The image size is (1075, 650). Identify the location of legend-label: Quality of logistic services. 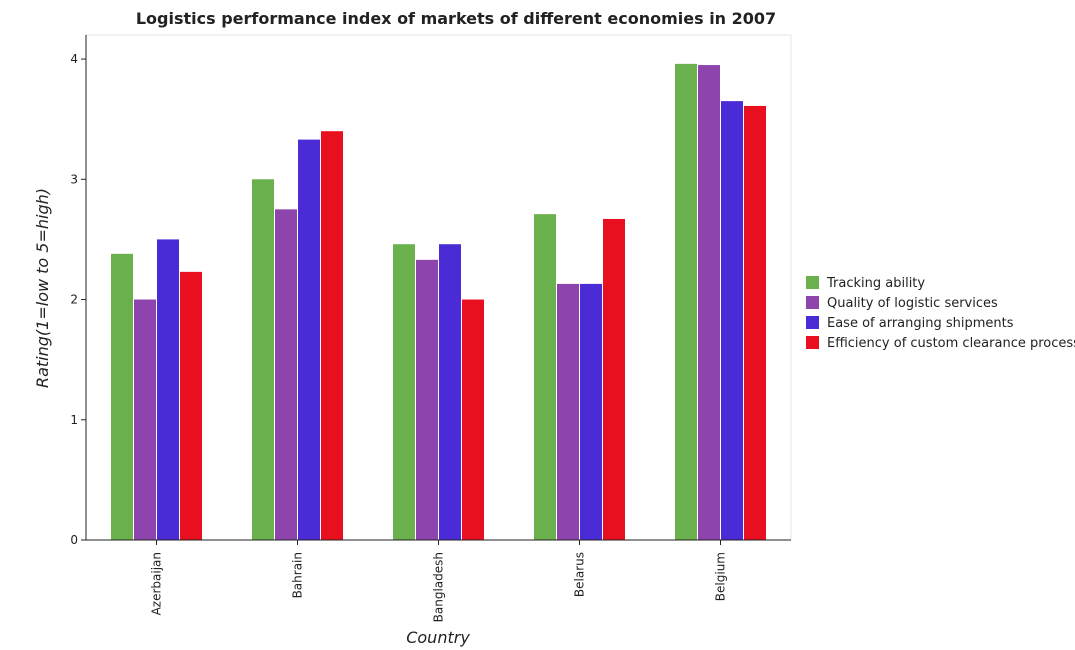
(912, 303).